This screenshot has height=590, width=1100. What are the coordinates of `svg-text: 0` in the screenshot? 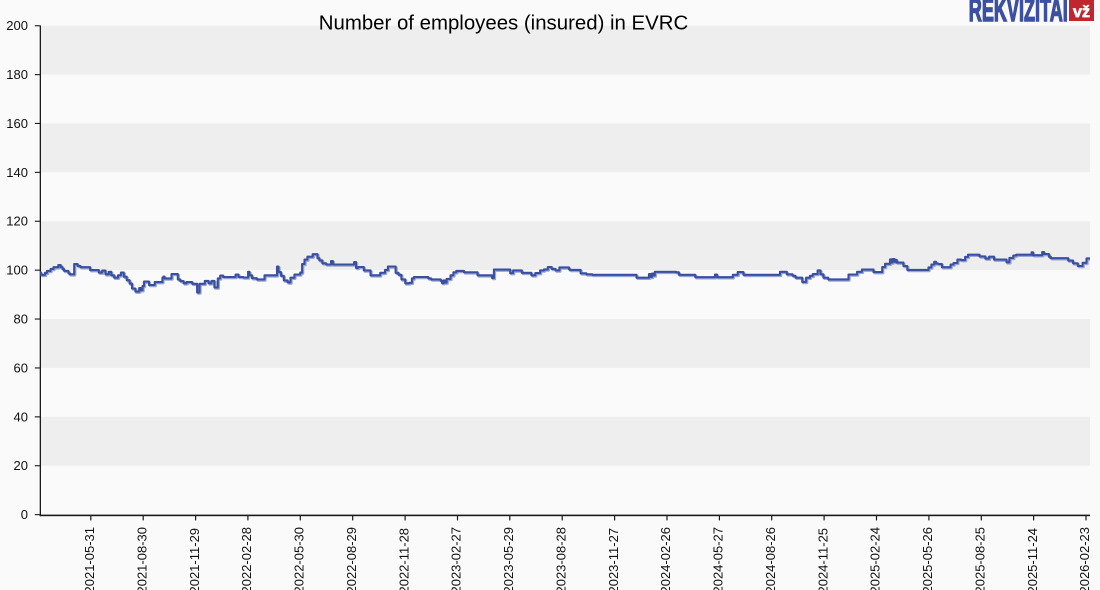 It's located at (24, 514).